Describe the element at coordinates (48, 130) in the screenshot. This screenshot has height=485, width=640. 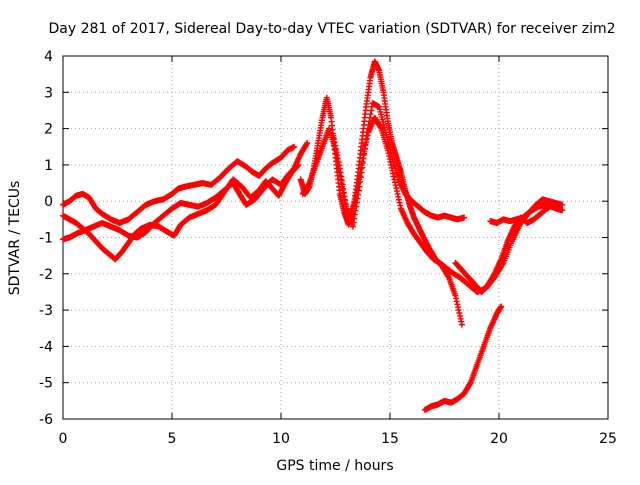
I see `y-tick-label: 2` at that location.